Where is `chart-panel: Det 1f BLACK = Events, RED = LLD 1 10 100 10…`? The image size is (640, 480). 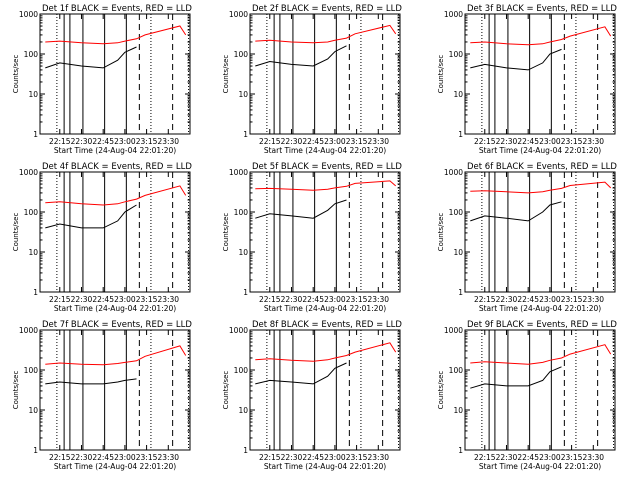
chart-panel: Det 1f BLACK = Events, RED = LLD 1 10 100 10… is located at coordinates (102, 79).